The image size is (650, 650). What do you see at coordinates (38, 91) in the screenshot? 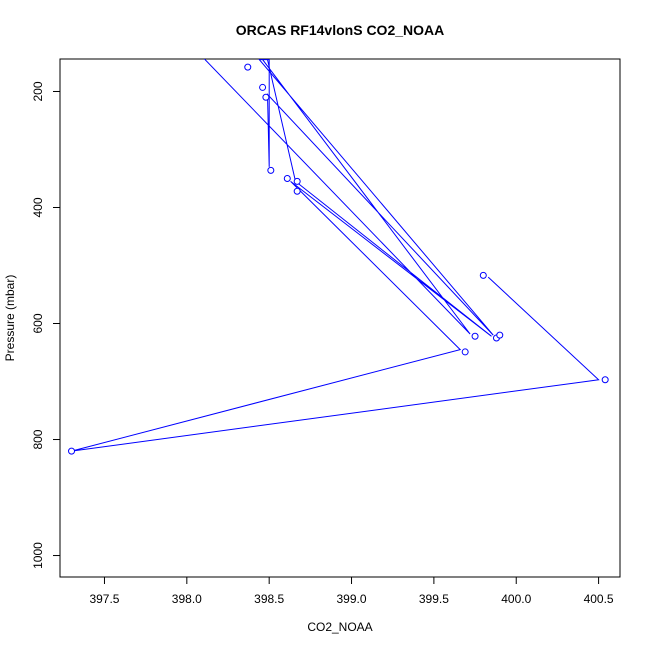
I see `y-tick-label: 200` at bounding box center [38, 91].